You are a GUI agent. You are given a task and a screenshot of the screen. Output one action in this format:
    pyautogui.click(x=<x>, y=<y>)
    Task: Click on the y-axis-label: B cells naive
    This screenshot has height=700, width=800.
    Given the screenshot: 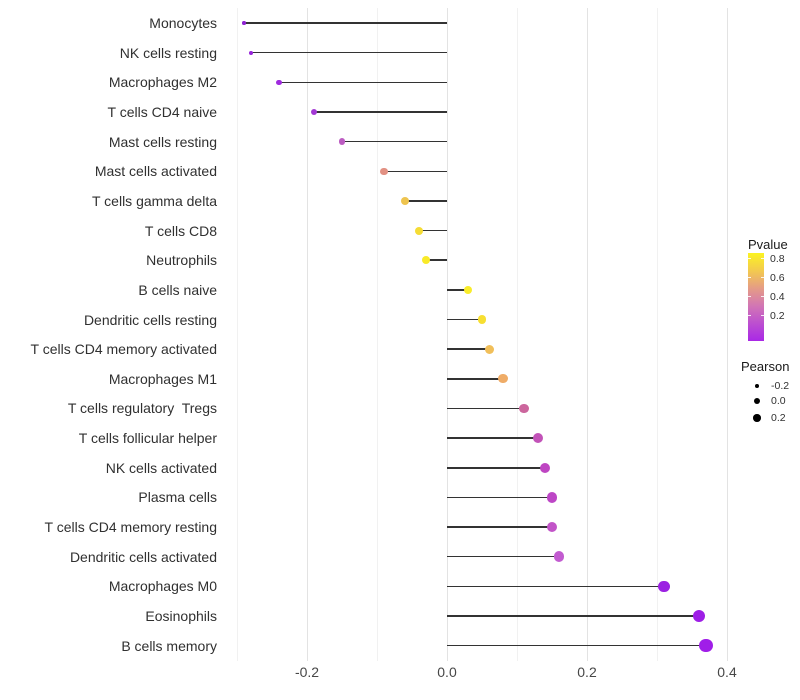 What is the action you would take?
    pyautogui.click(x=177, y=289)
    